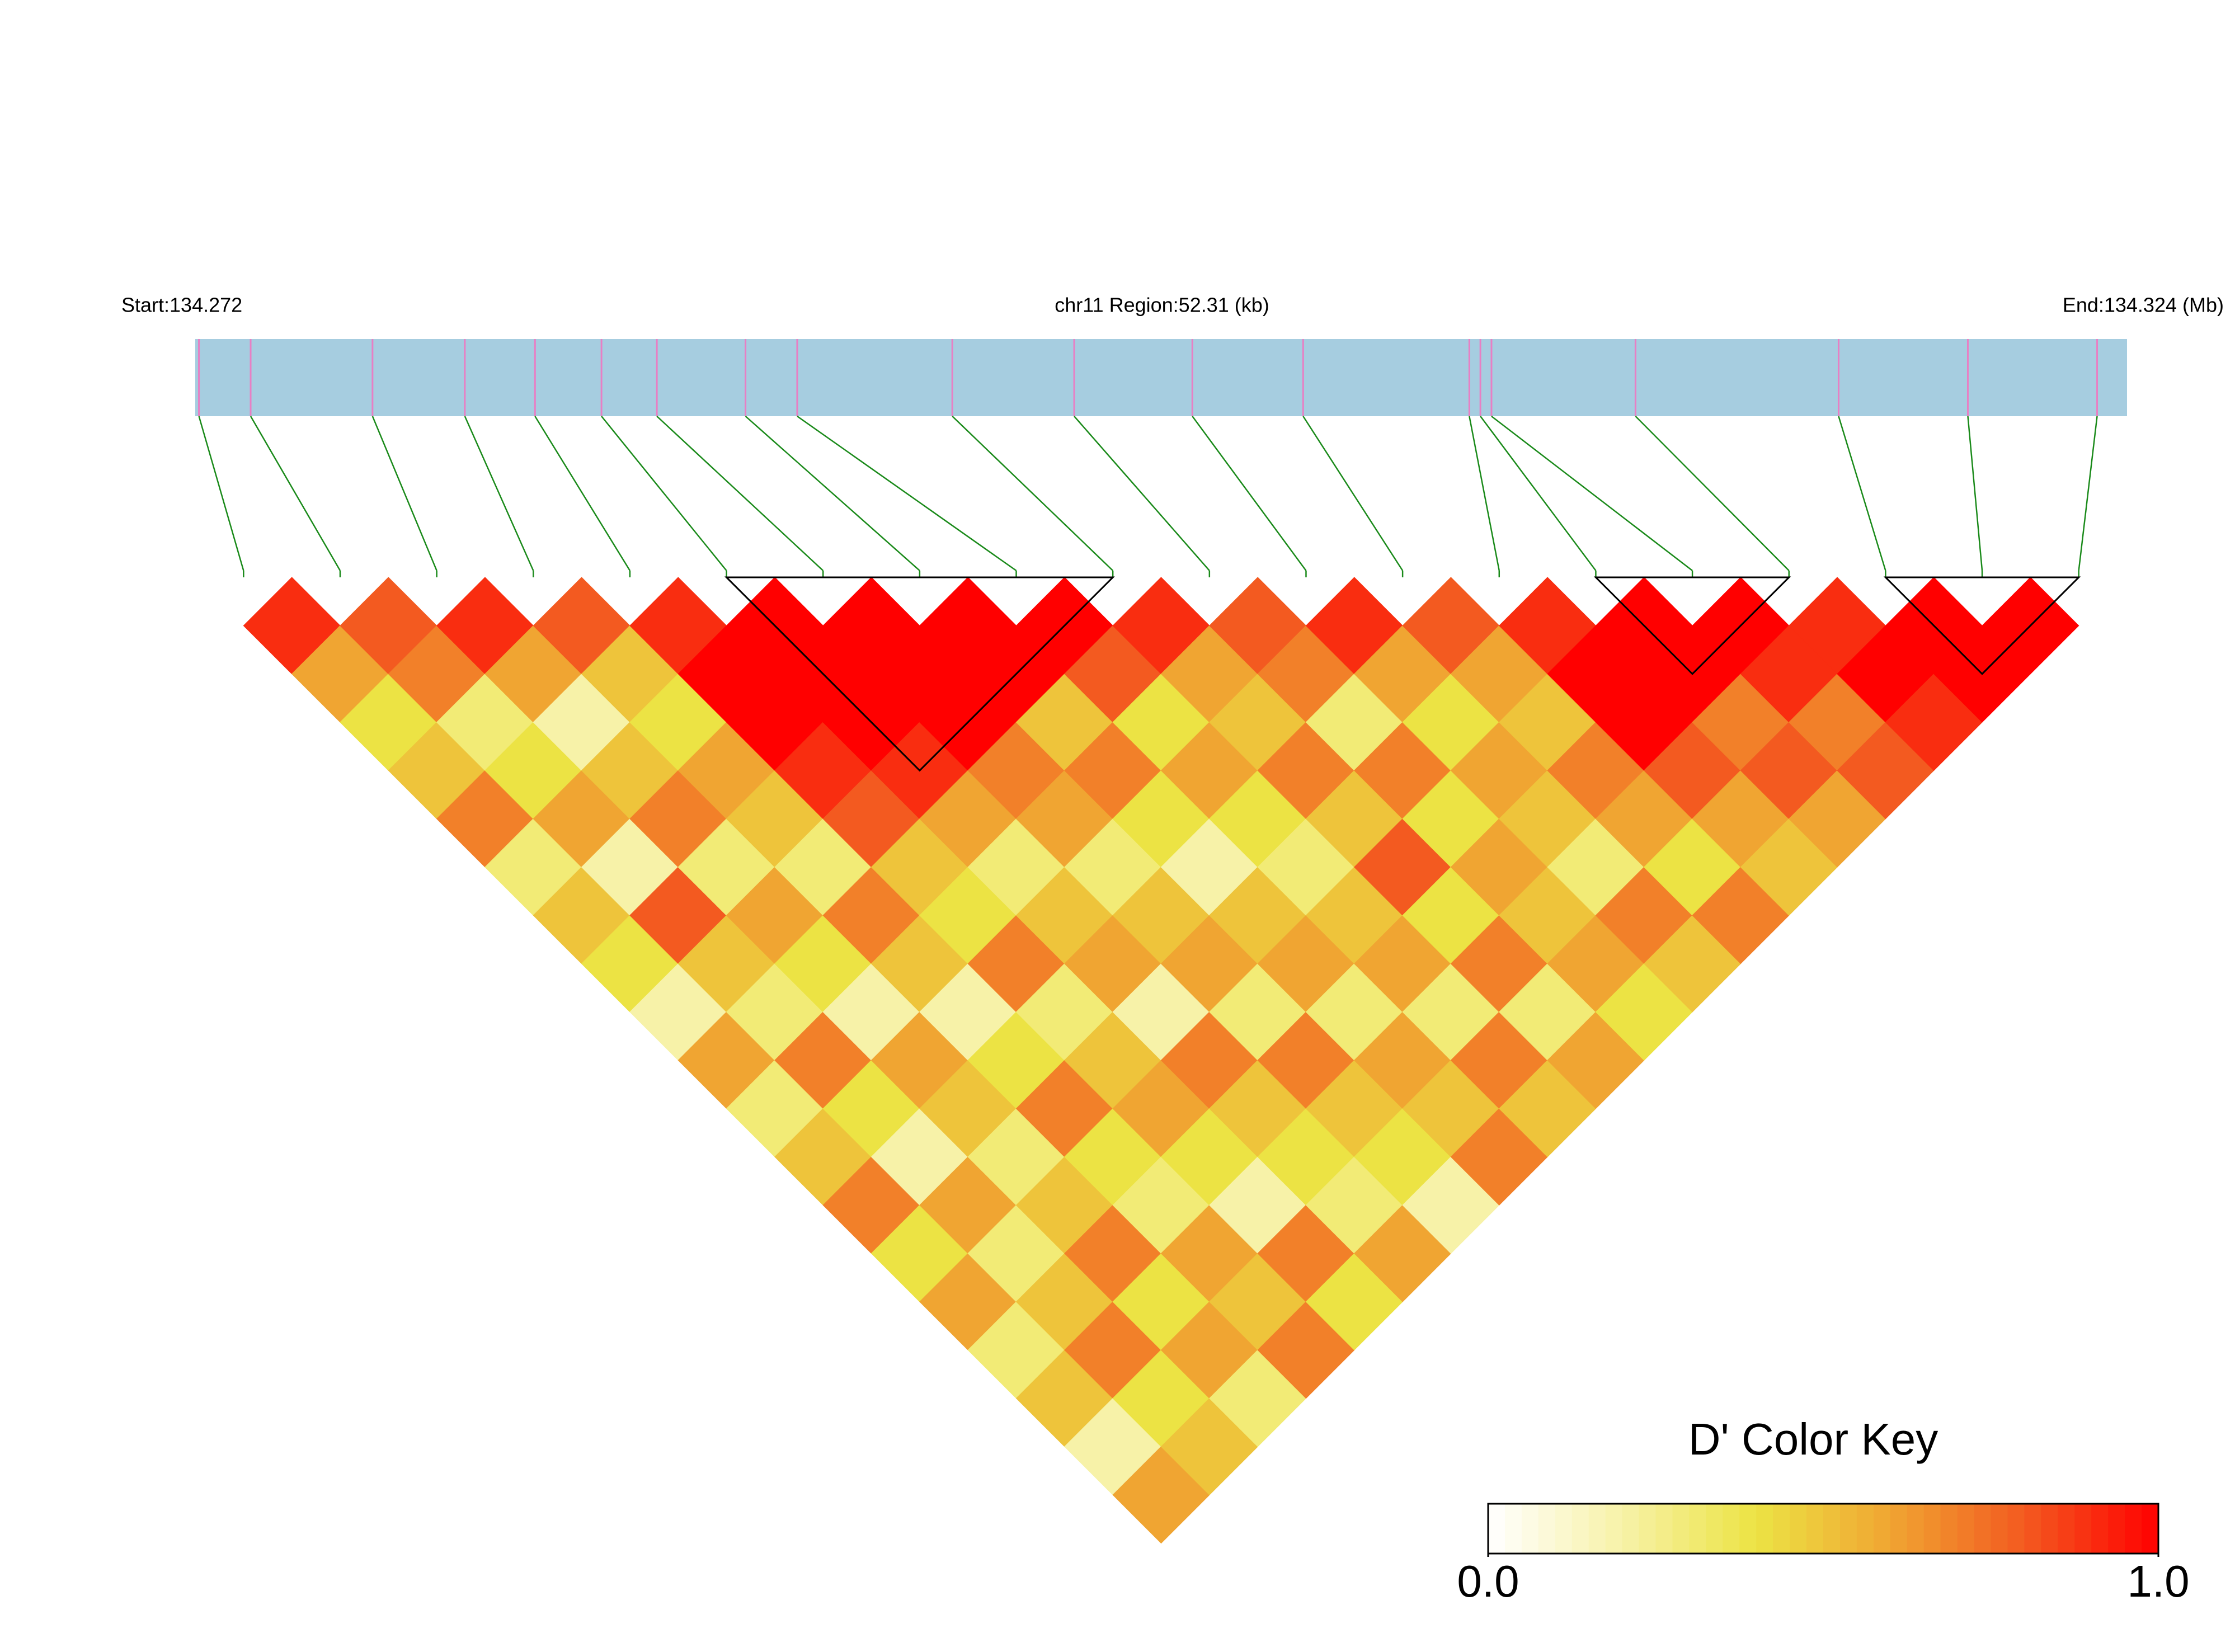 This screenshot has width=2235, height=1652. I want to click on start-label: Start:134.272, so click(181, 306).